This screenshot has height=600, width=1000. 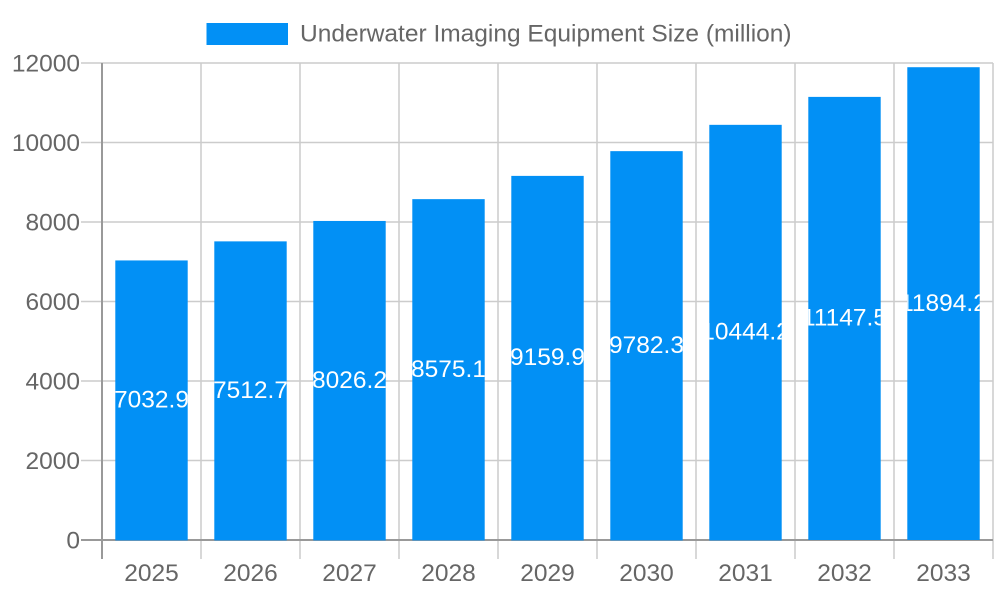 I want to click on svg-text: 2000, so click(x=52, y=461).